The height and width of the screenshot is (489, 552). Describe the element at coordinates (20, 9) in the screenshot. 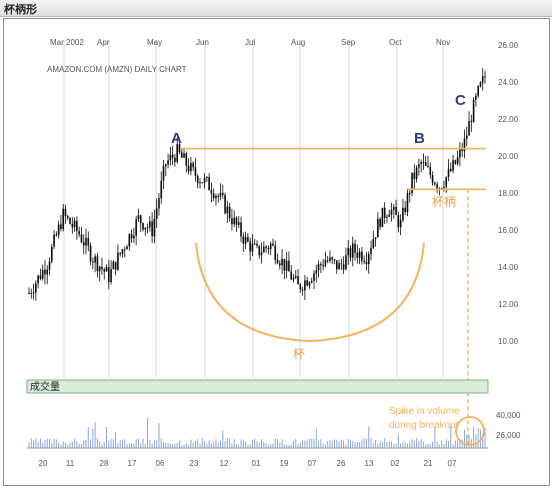

I see `page-title: 杯柄形` at that location.